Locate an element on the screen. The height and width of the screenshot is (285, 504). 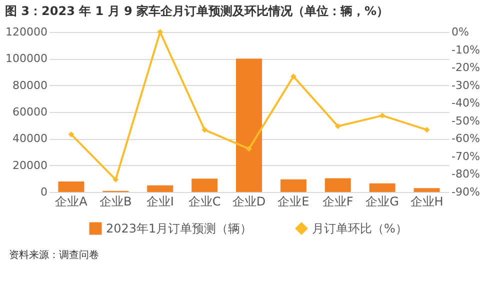
y-tick-label: 40000 is located at coordinates (30, 139).